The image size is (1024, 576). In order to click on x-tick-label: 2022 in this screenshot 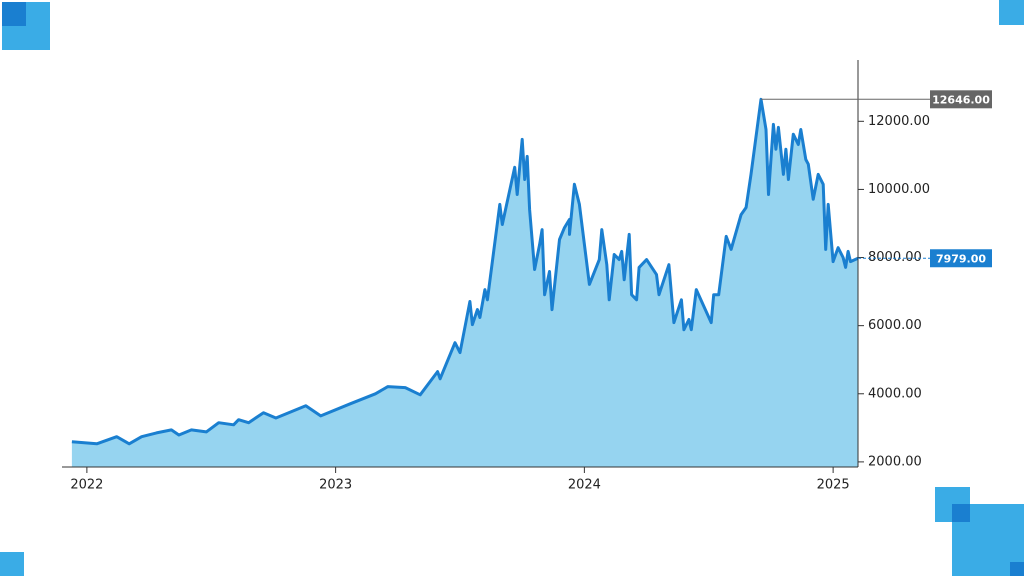, I will do `click(86, 485)`.